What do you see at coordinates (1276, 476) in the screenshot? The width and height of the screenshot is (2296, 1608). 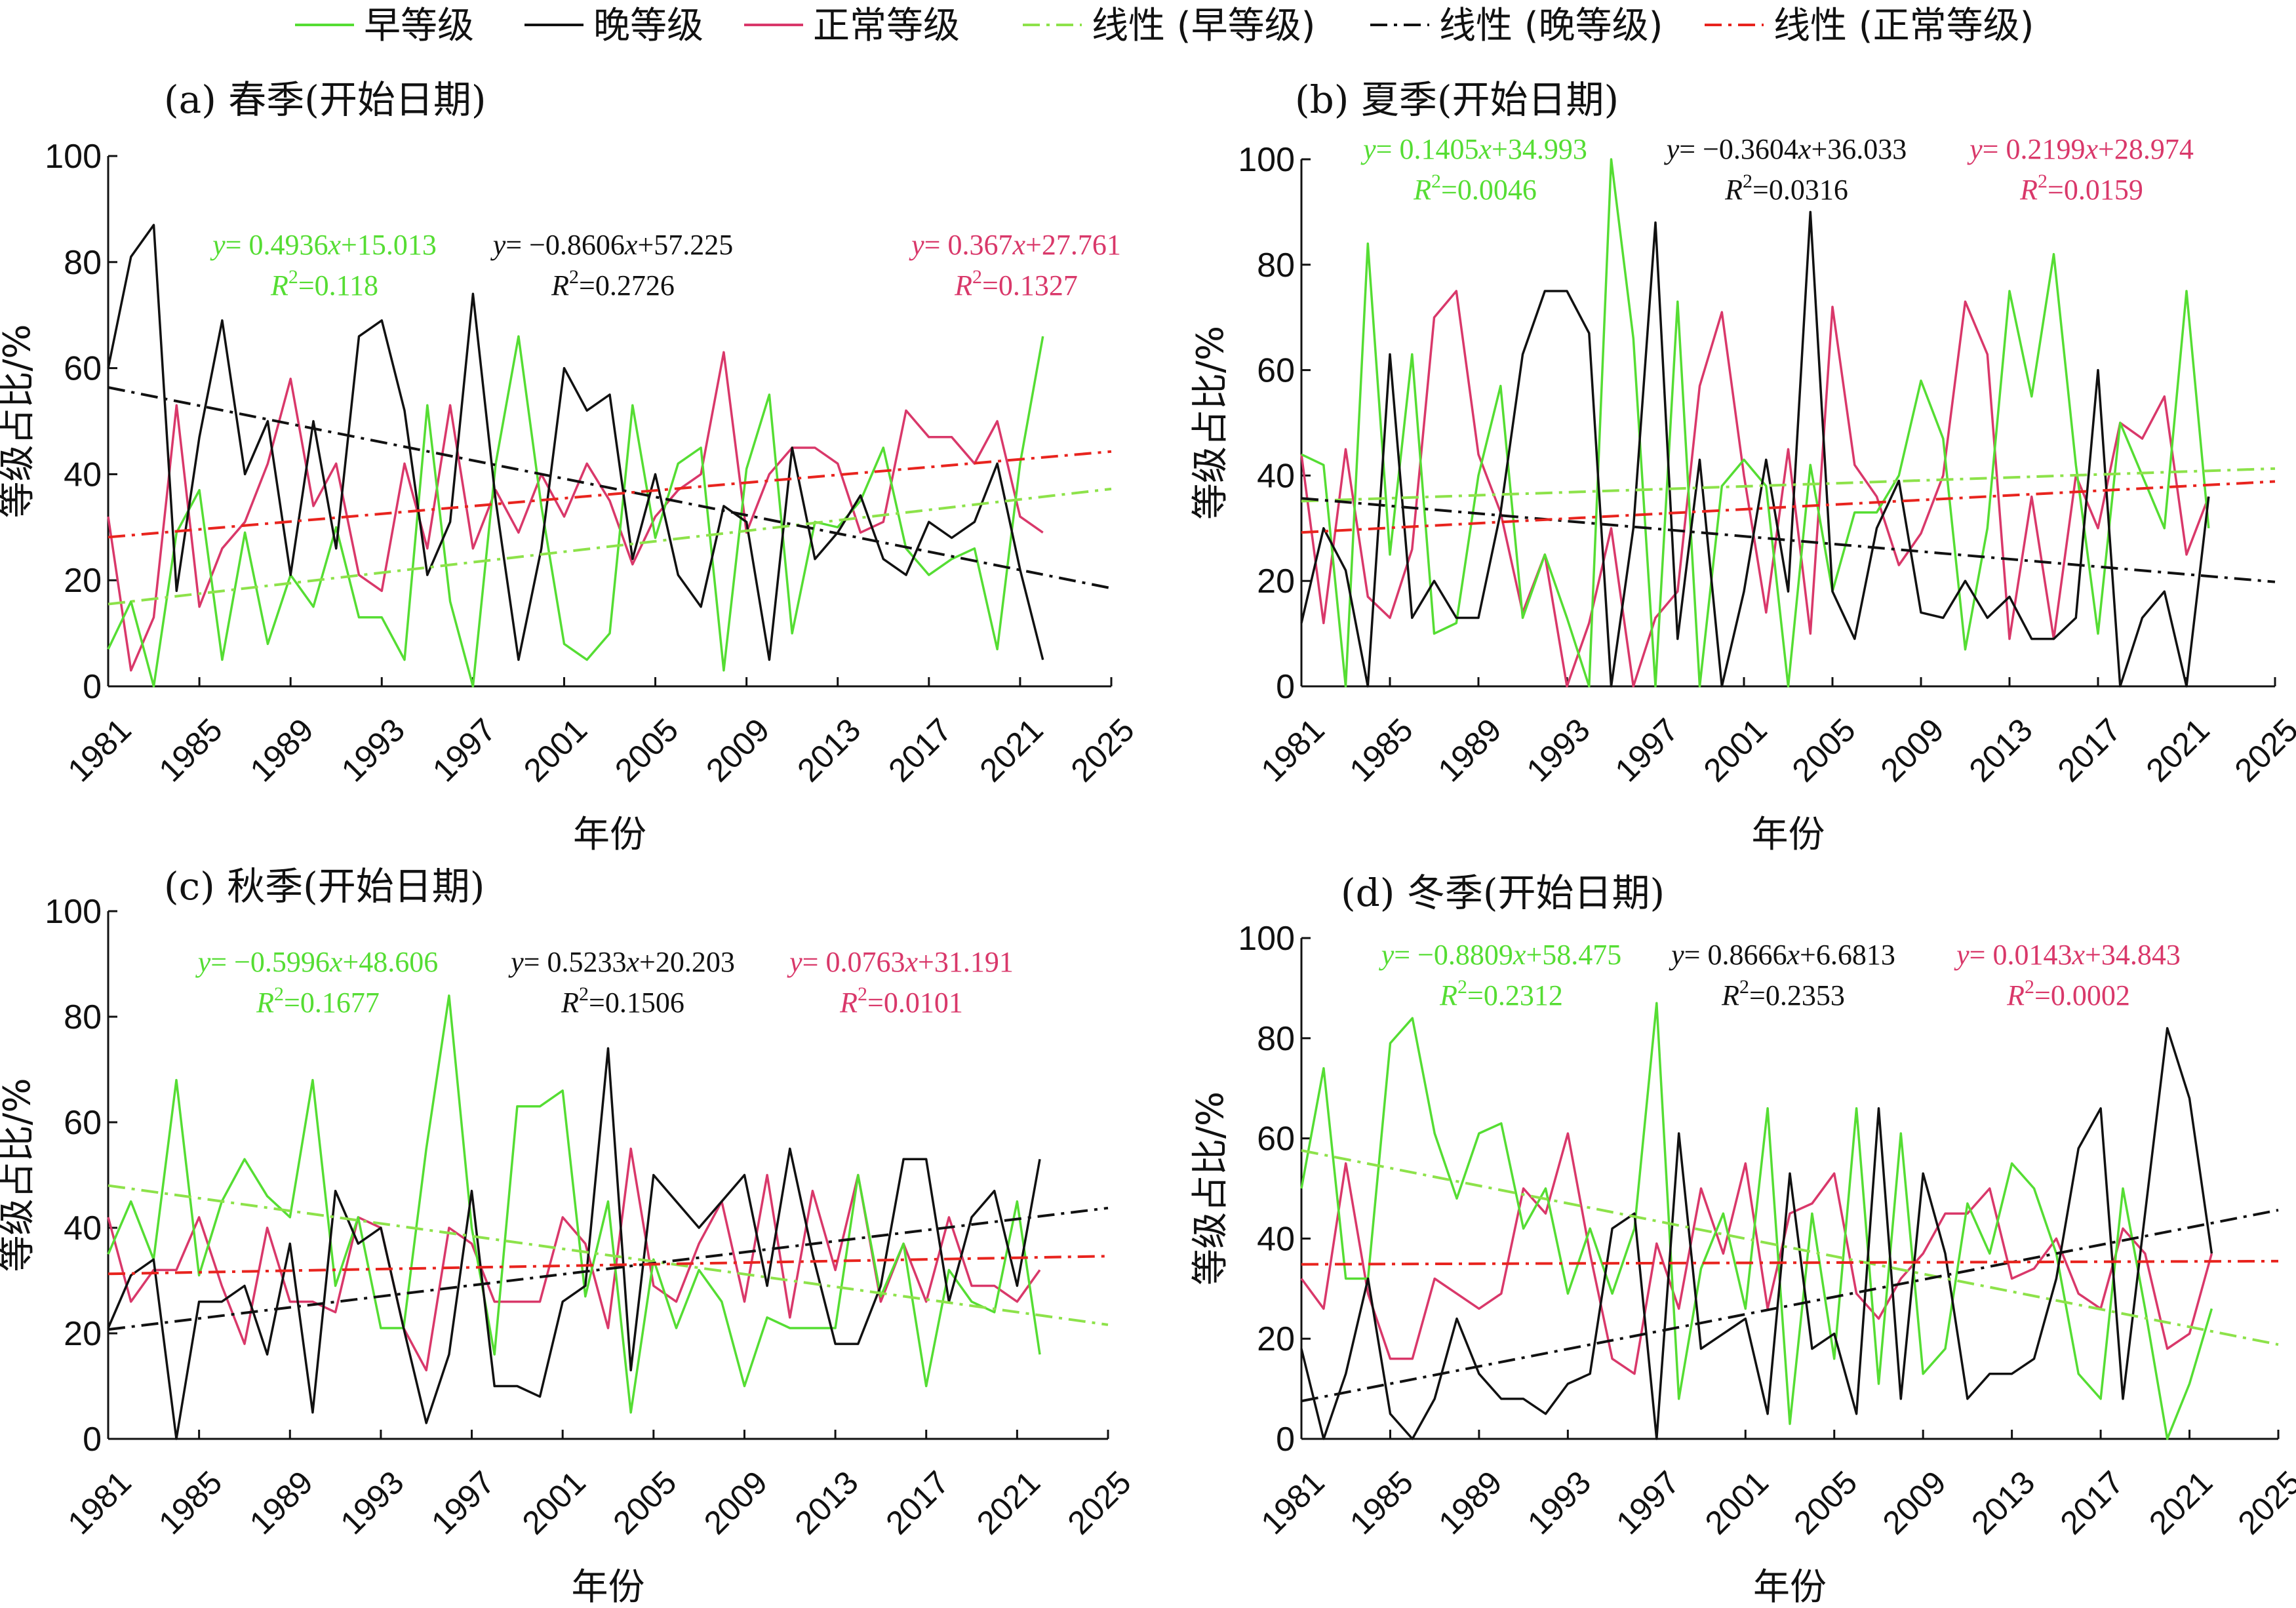 I see `y-tick-label: 40` at bounding box center [1276, 476].